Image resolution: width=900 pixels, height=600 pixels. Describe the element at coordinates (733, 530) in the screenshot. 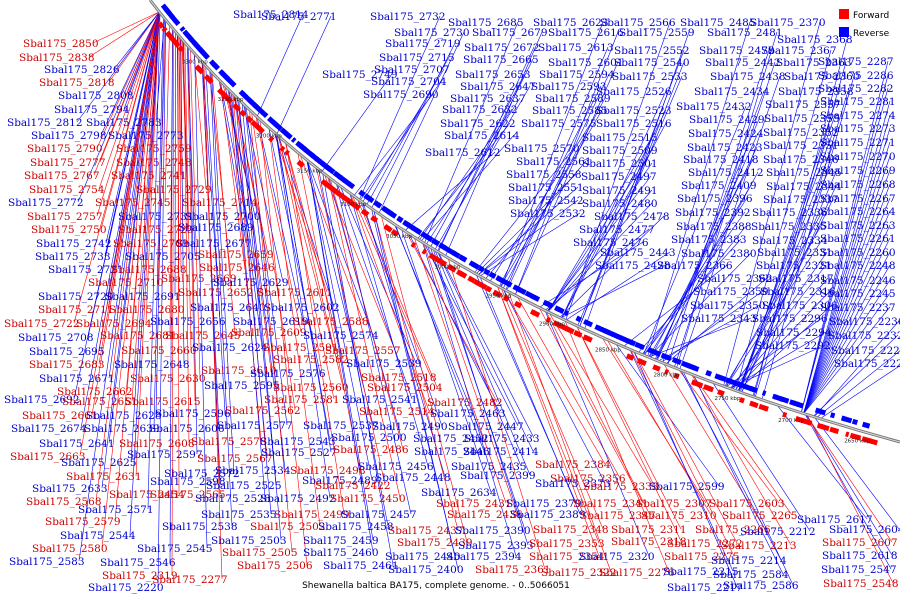

I see `gene-label: Sbal175_2266` at that location.